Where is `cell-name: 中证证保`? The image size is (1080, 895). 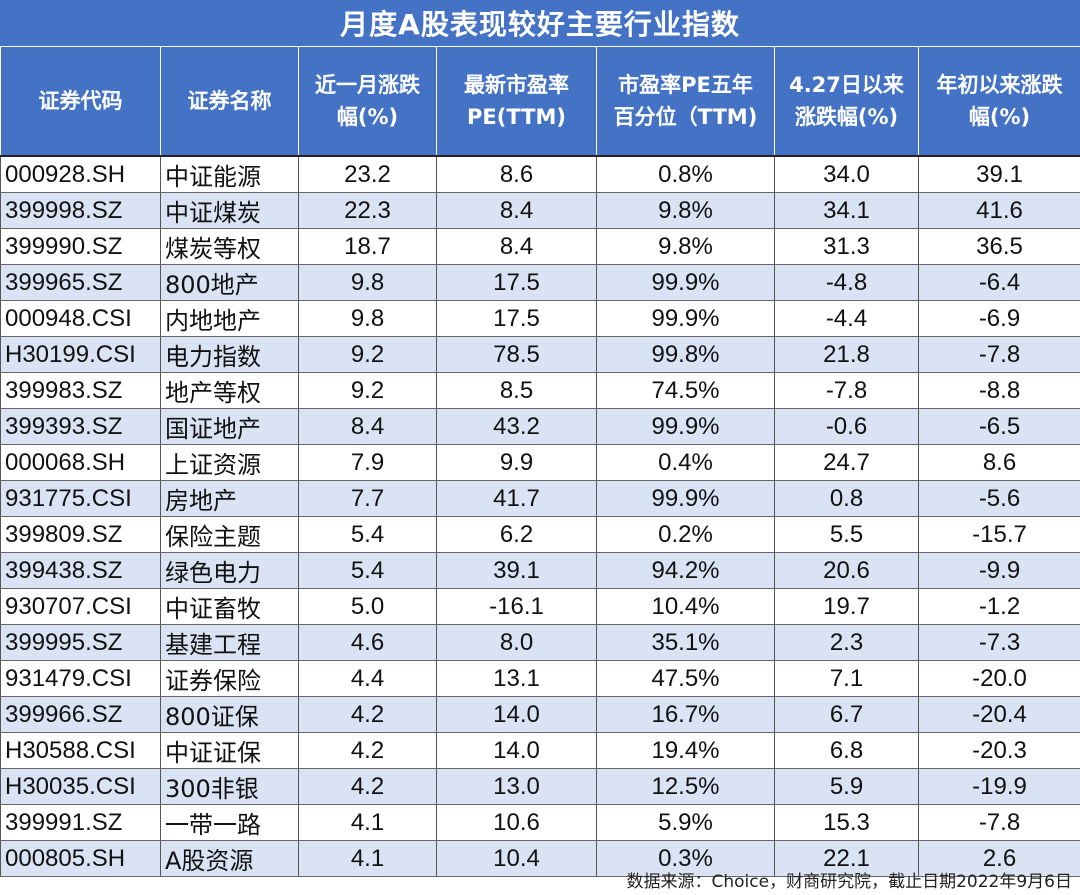
cell-name: 中证证保 is located at coordinates (229, 750).